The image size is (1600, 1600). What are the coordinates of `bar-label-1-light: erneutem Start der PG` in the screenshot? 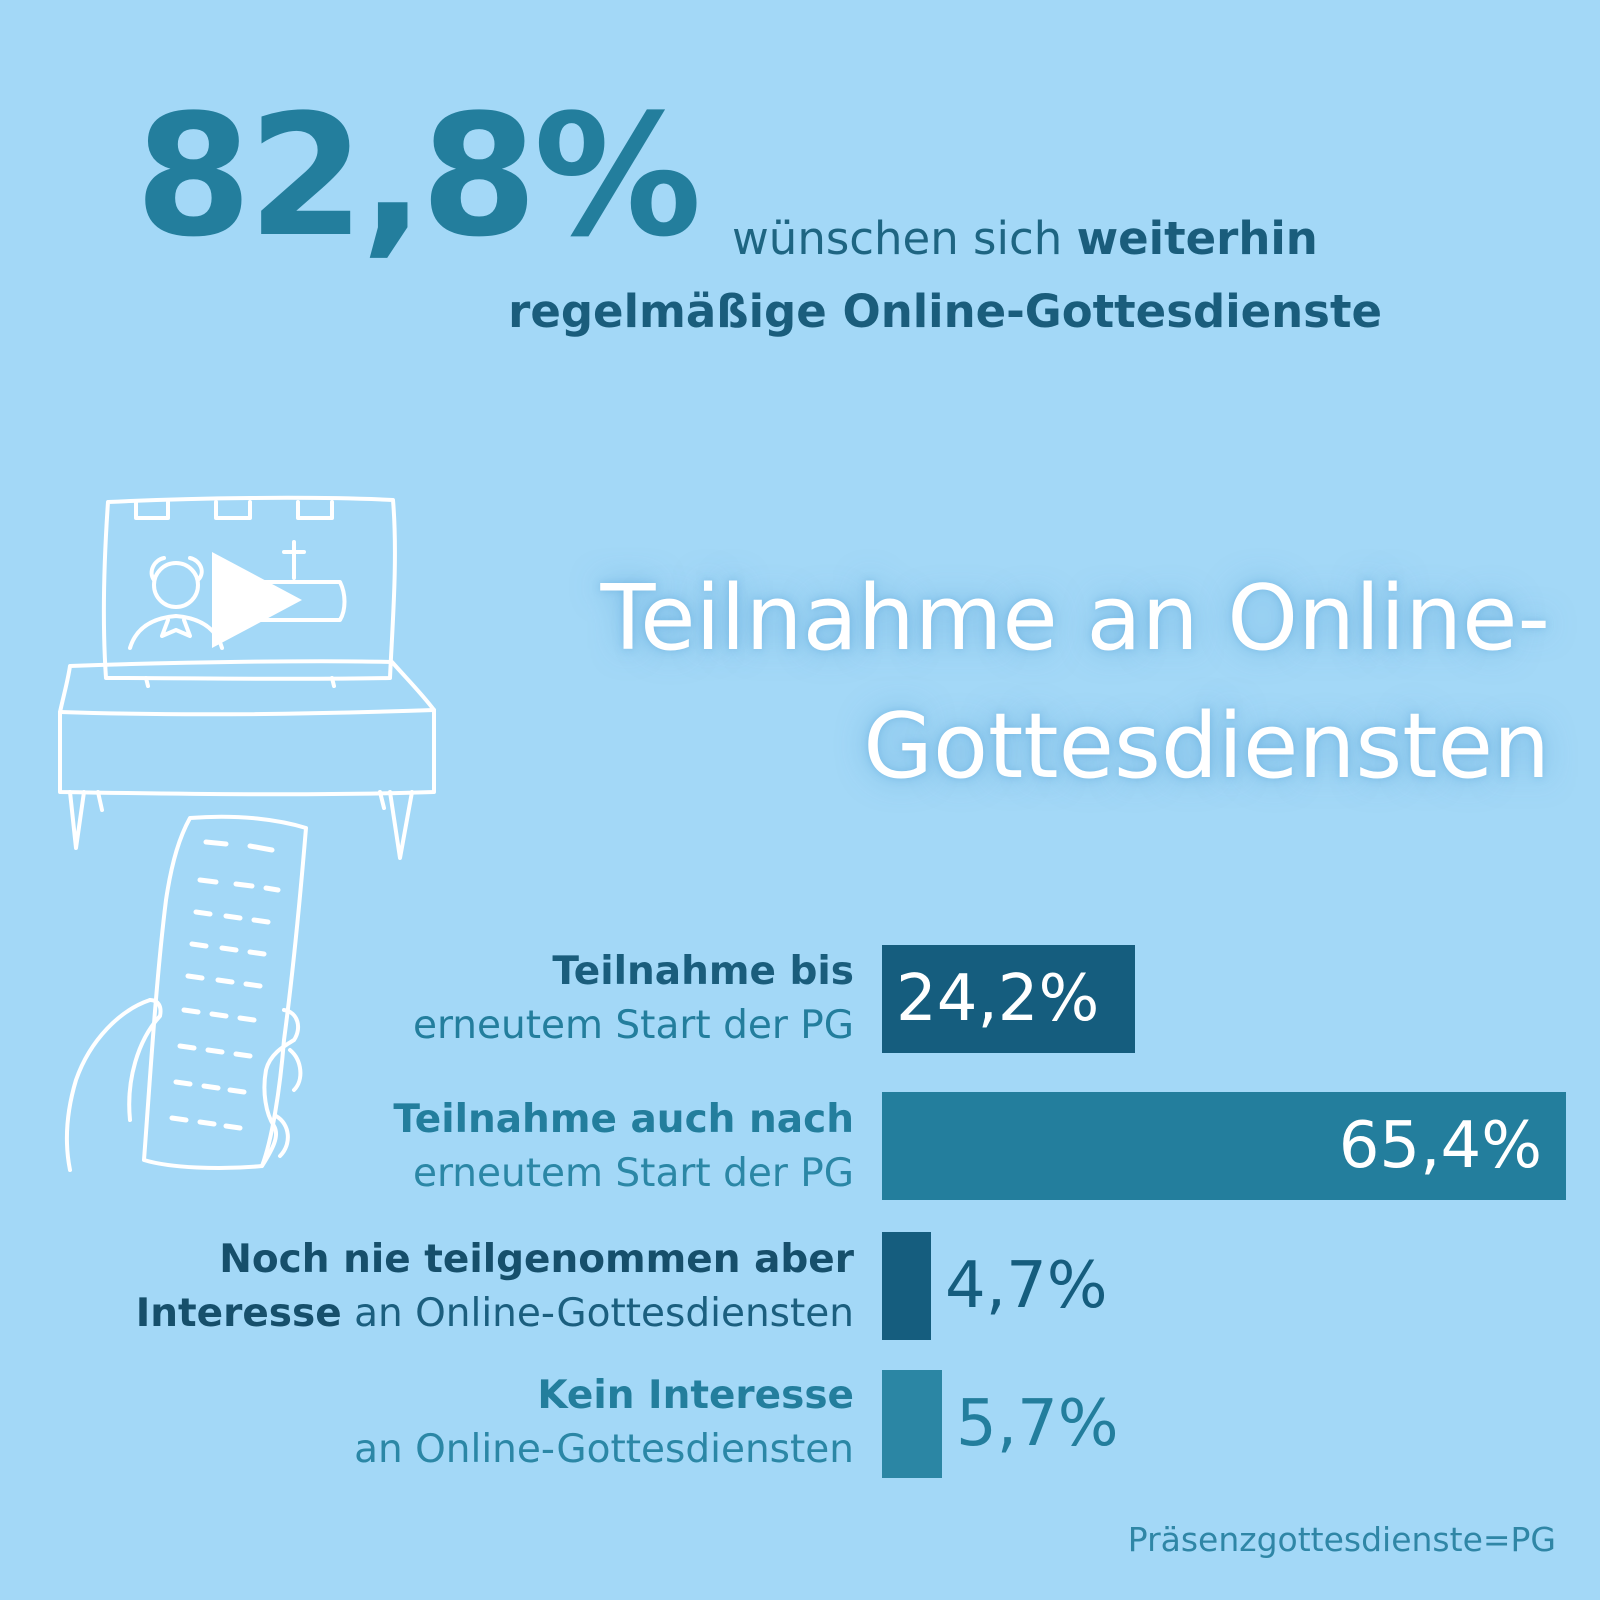 It's located at (633, 1173).